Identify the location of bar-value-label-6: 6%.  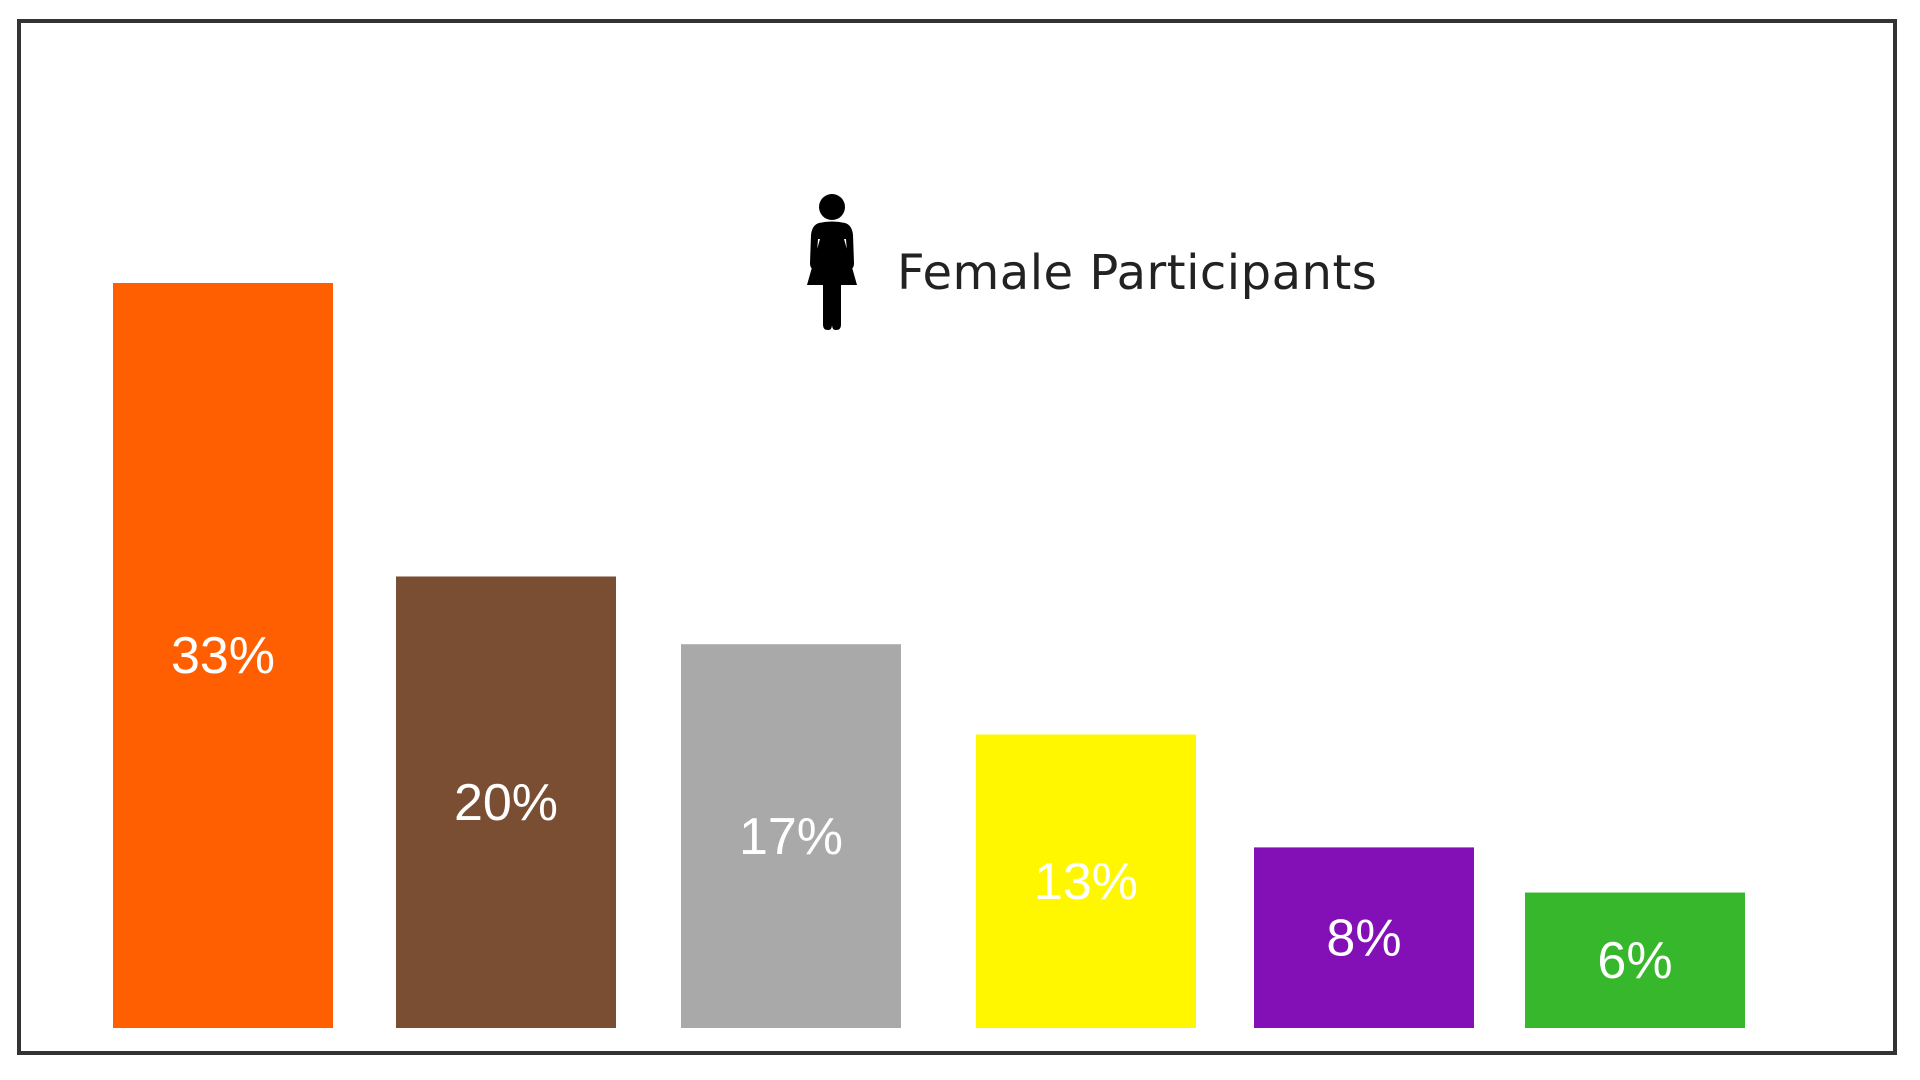
(1634, 961).